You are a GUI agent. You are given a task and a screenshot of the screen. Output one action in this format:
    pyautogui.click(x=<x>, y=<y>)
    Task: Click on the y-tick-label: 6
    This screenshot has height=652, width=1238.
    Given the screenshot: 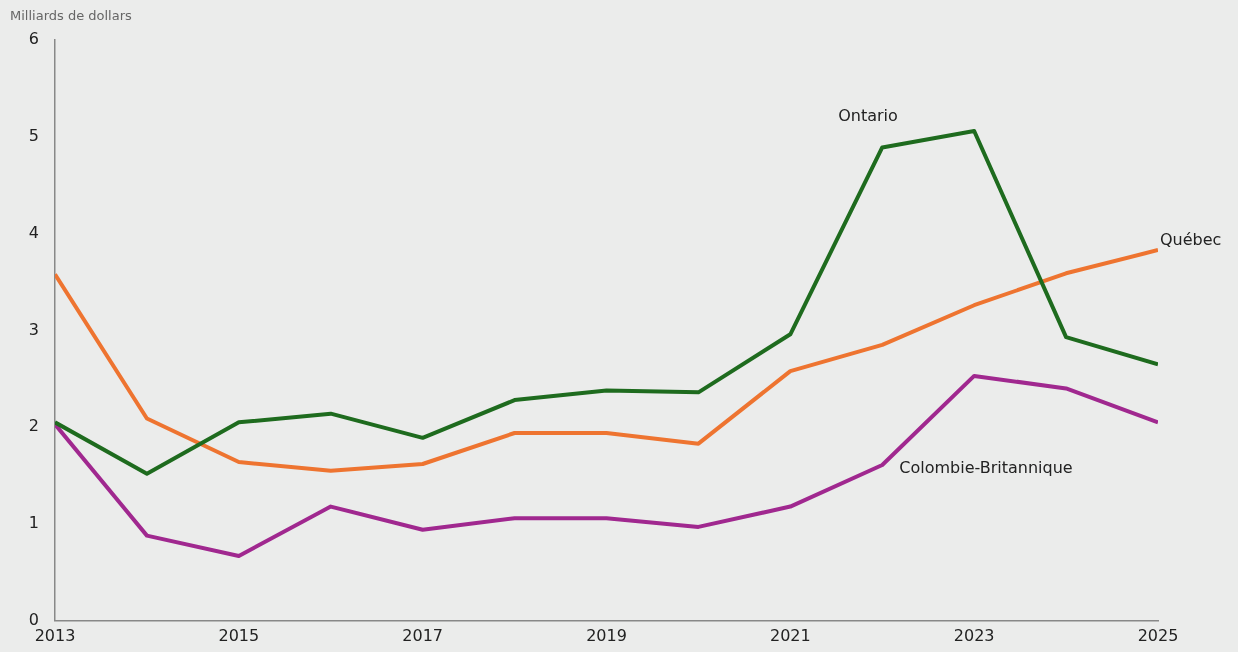 What is the action you would take?
    pyautogui.click(x=33, y=39)
    